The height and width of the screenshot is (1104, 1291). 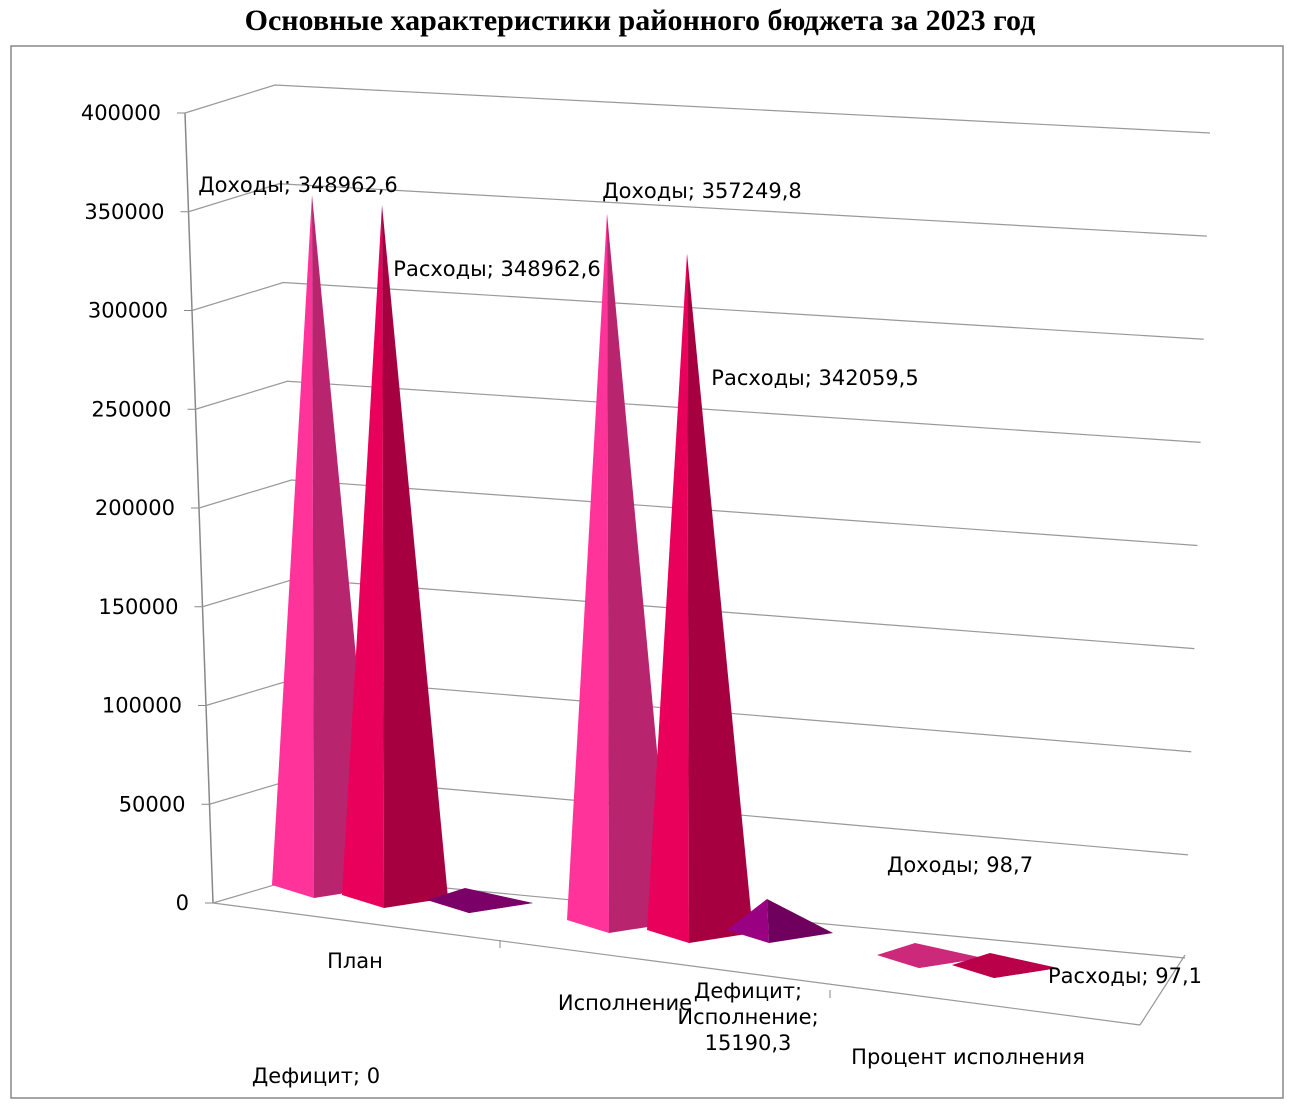 I want to click on data-label: Дефицит; Исполнение; 15190,3, so click(x=748, y=1017).